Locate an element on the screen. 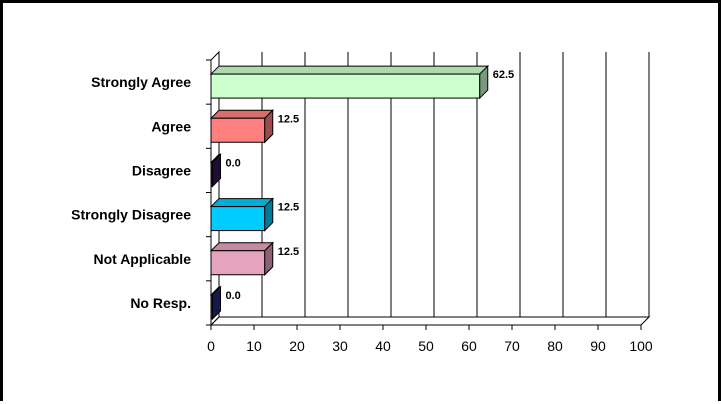 This screenshot has width=721, height=404. floor is located at coordinates (430, 321).